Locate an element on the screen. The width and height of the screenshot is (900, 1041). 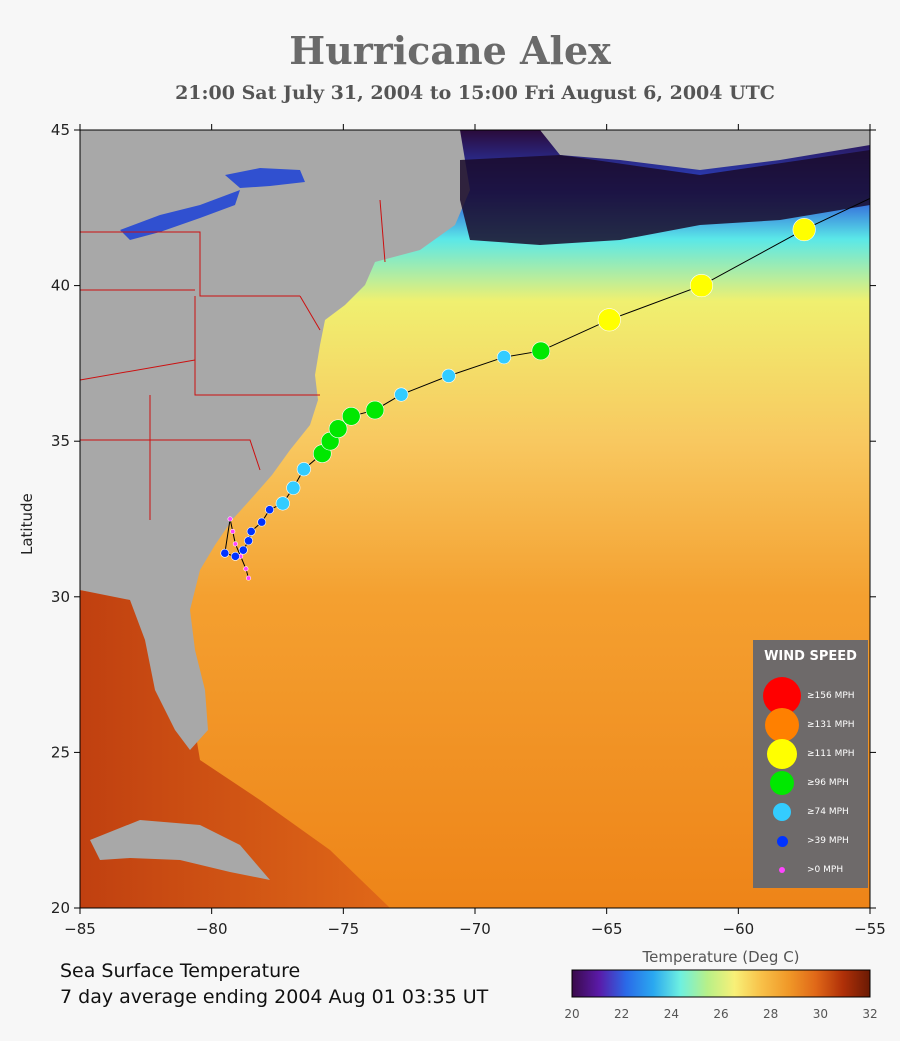
x-tick-label: −80 is located at coordinates (212, 929).